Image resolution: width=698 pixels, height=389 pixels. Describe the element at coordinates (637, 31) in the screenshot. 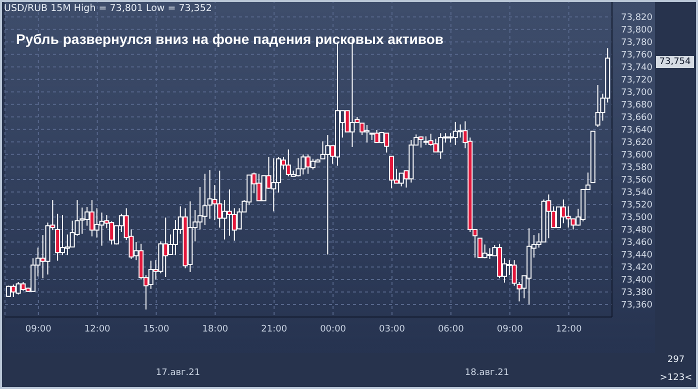

I see `y-tick-label: 73,800` at that location.